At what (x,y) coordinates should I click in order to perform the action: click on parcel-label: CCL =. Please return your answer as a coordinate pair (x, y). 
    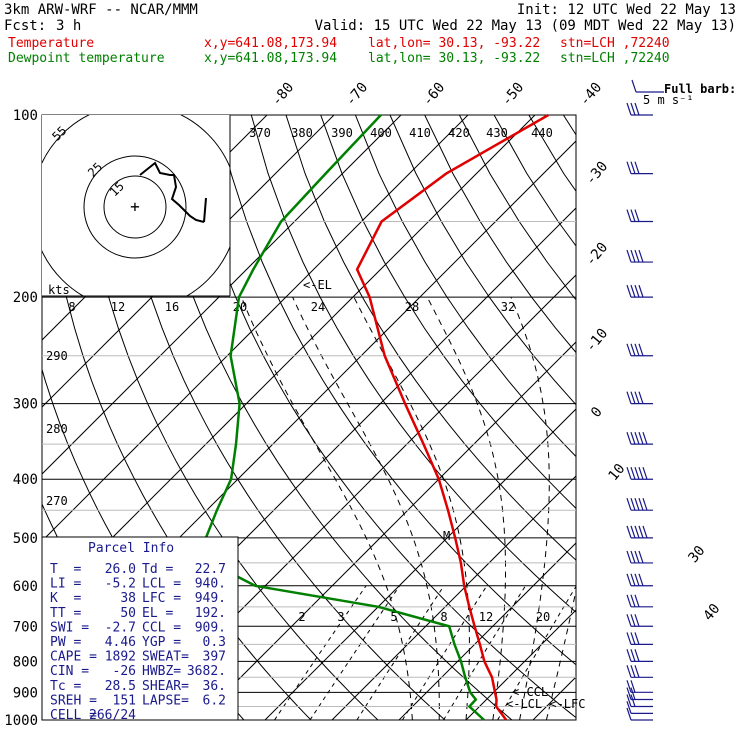
    Looking at the image, I should click on (161, 627).